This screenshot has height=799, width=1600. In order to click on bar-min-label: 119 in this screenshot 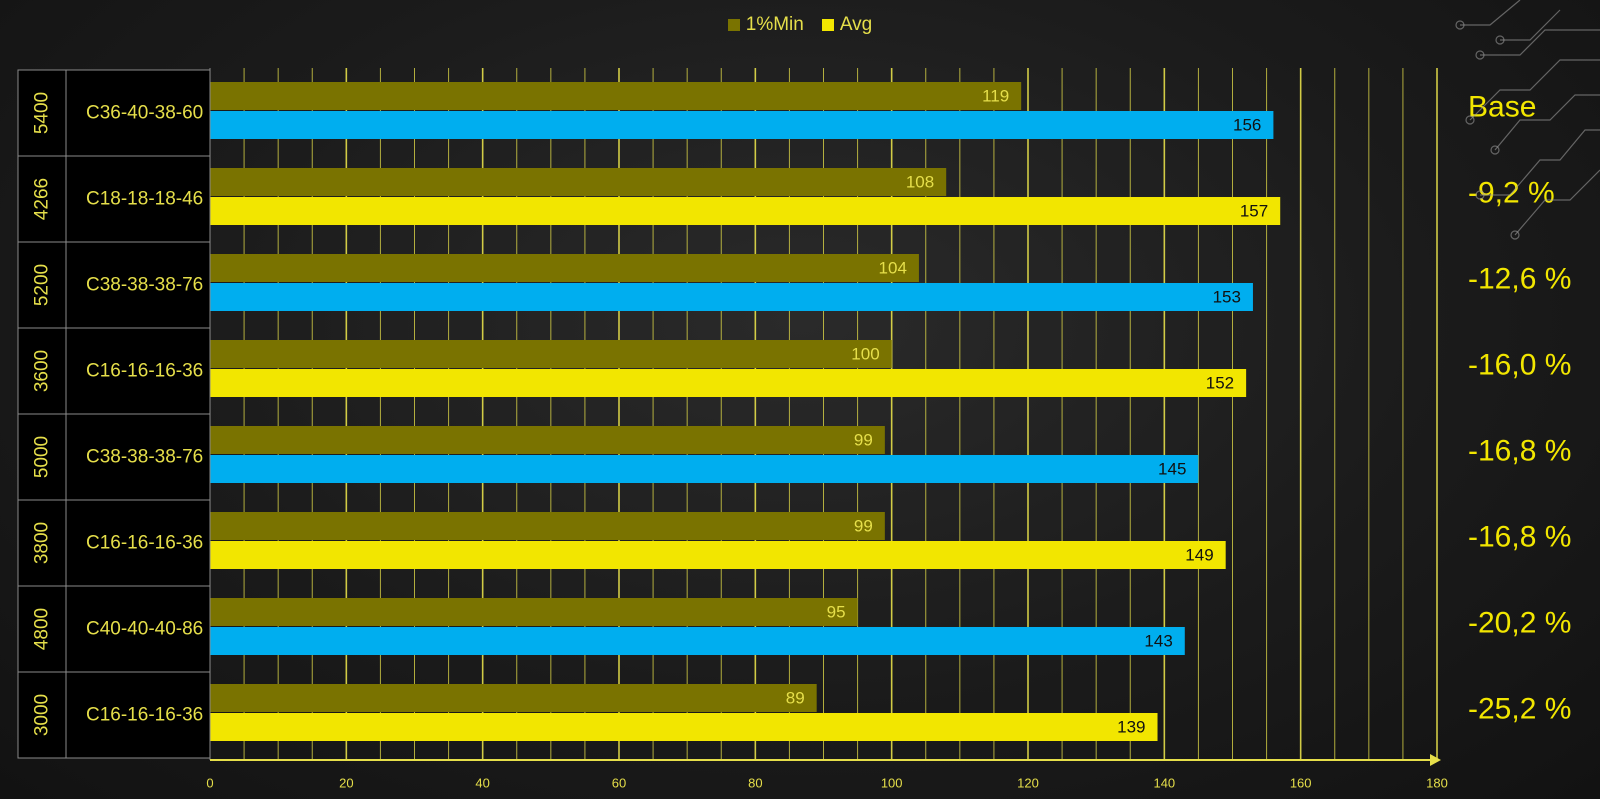, I will do `click(995, 96)`.